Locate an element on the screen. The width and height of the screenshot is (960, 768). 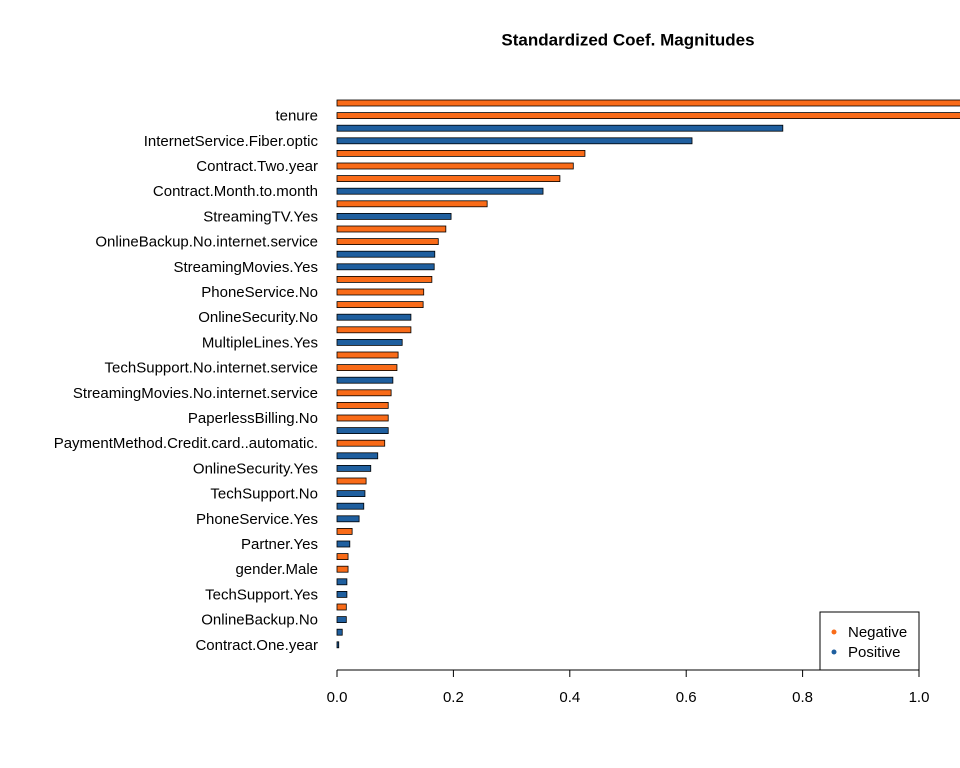
x-tick-label: 1.0 is located at coordinates (919, 697).